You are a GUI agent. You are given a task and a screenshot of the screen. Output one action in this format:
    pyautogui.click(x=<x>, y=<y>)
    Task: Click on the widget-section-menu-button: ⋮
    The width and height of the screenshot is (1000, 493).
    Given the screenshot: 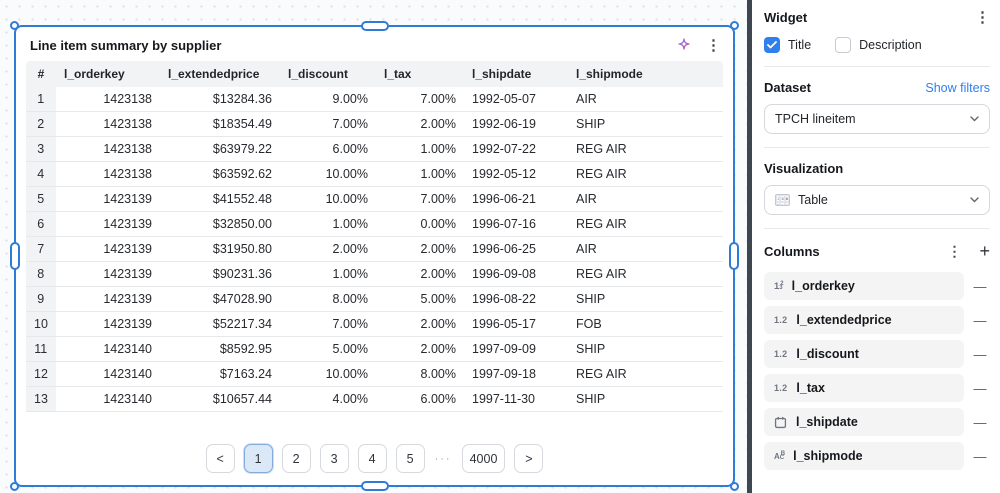 What is the action you would take?
    pyautogui.click(x=982, y=17)
    